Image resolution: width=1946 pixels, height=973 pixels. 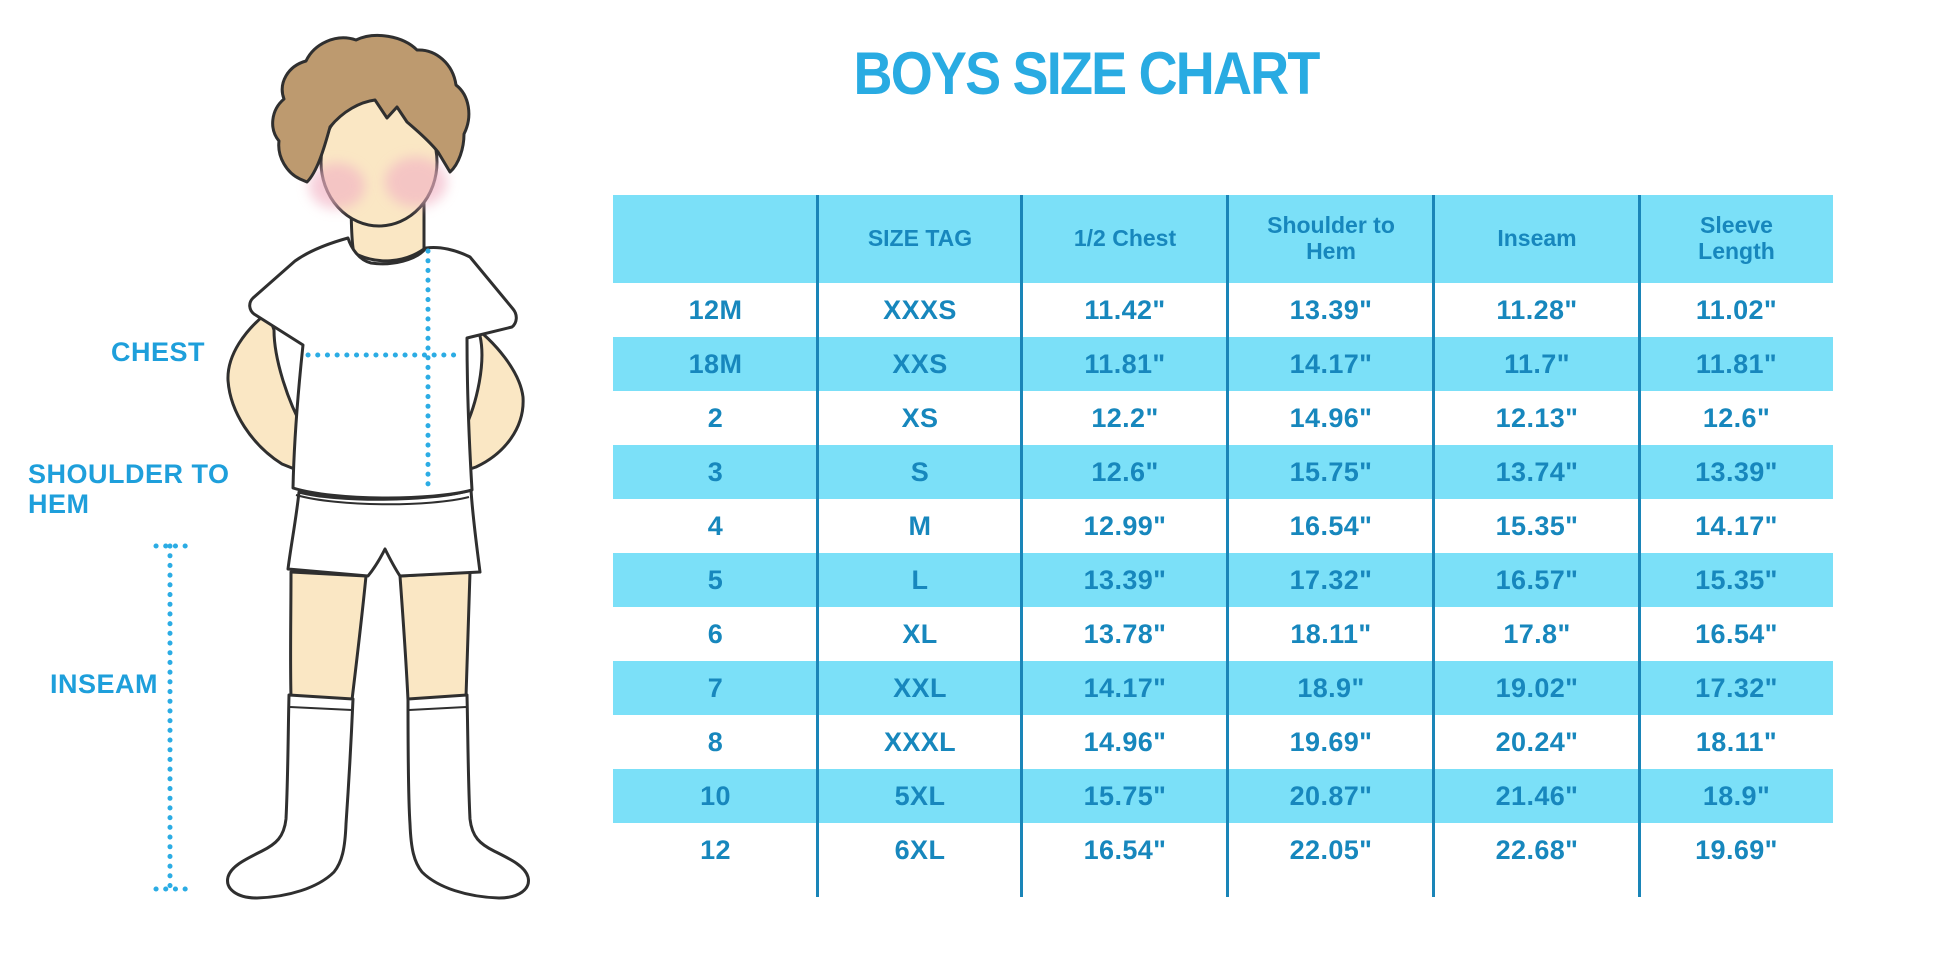 What do you see at coordinates (715, 525) in the screenshot?
I see `table-cell: 4` at bounding box center [715, 525].